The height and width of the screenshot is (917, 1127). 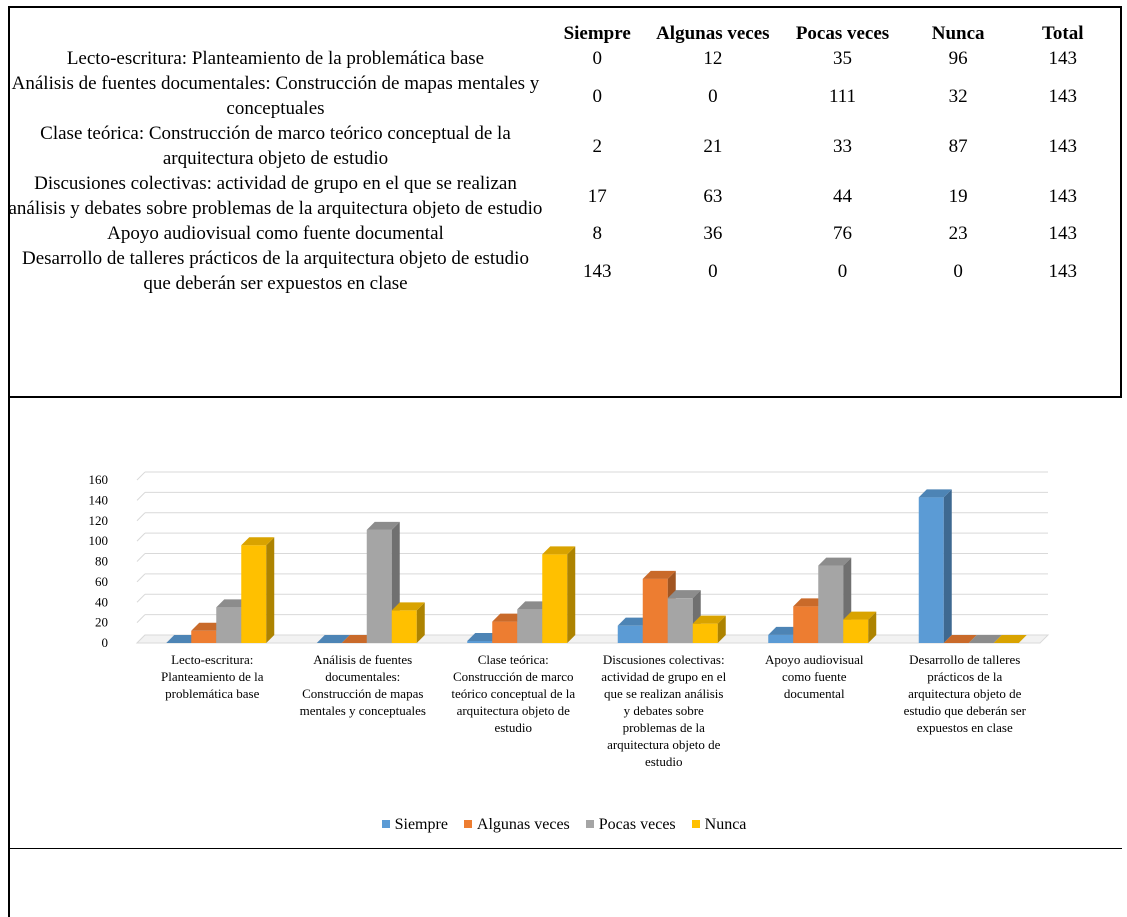 I want to click on x-category-label: teórico conceptual de la, so click(x=513, y=693).